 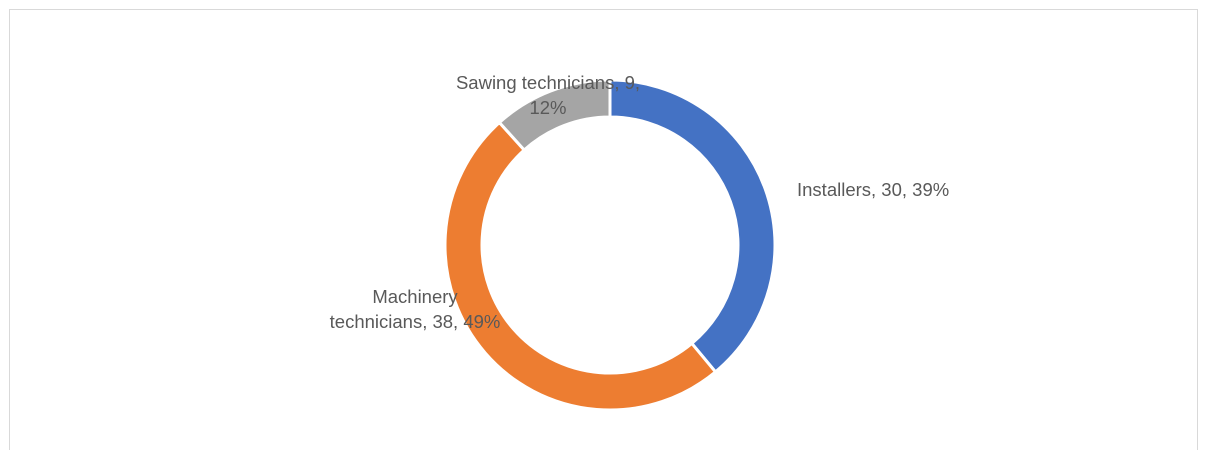 I want to click on donut-slice-sawing-technicians, so click(x=554, y=115).